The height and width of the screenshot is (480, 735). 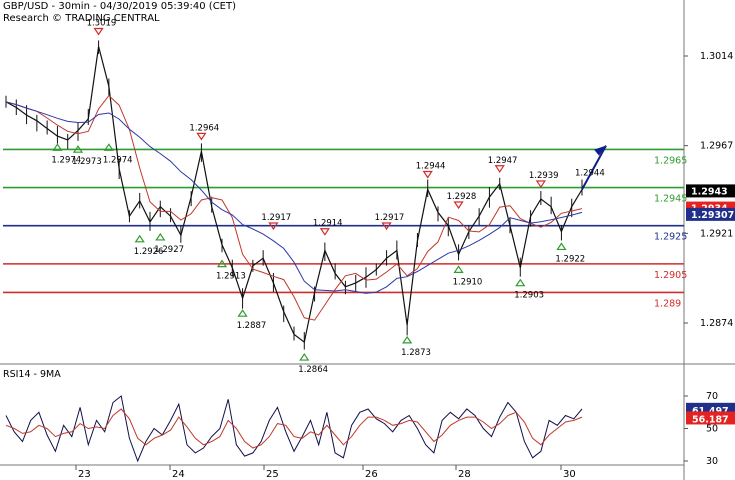 I want to click on swing-low-label: 1.2922, so click(x=570, y=259).